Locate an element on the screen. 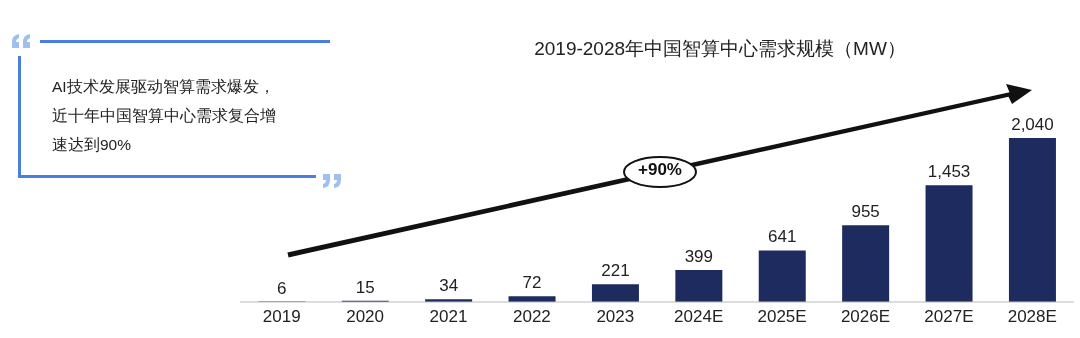 Image resolution: width=1080 pixels, height=338 pixels. data-label: 221 is located at coordinates (615, 271).